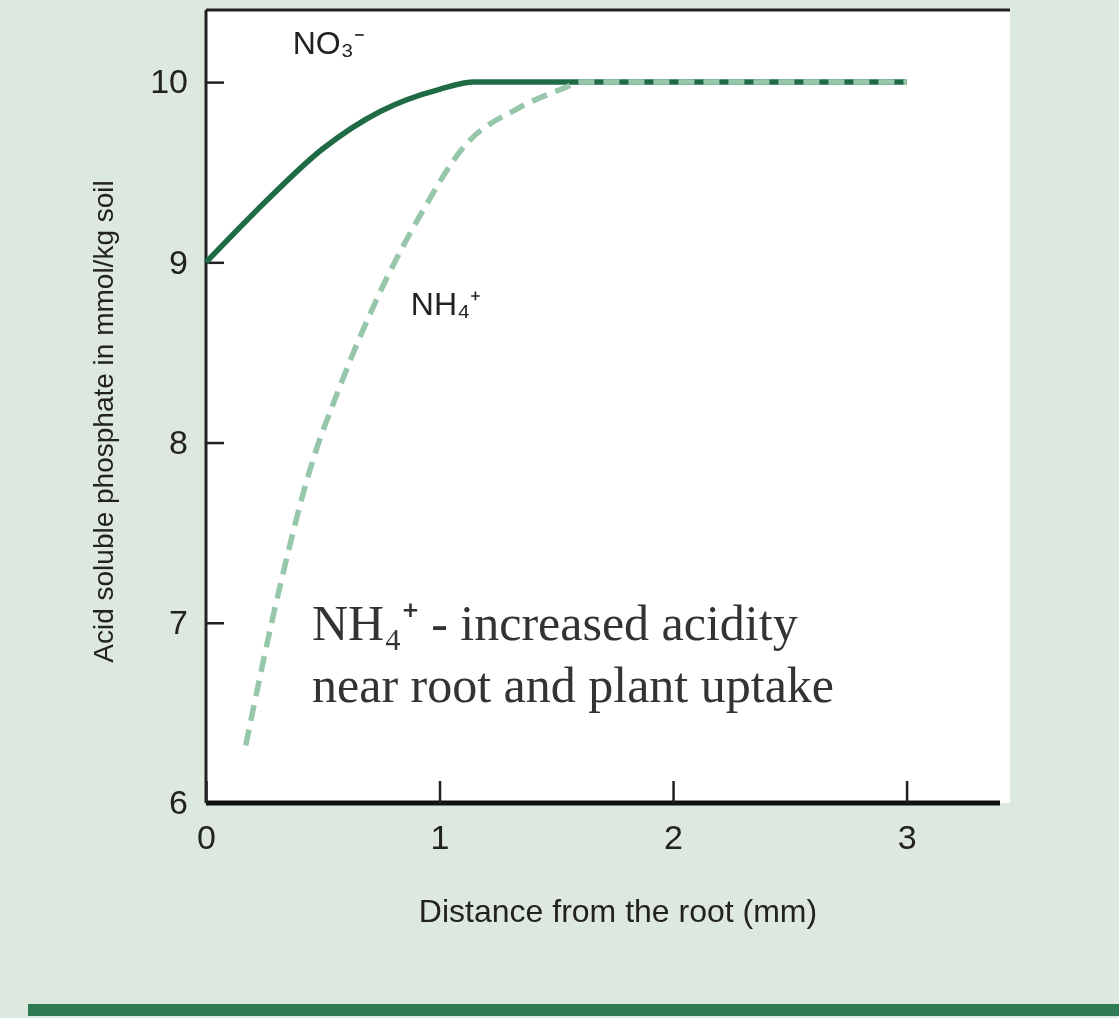 The width and height of the screenshot is (1119, 1018). I want to click on annotation: NH₄⁺ - increased acidity near root and plant uptake, so click(573, 654).